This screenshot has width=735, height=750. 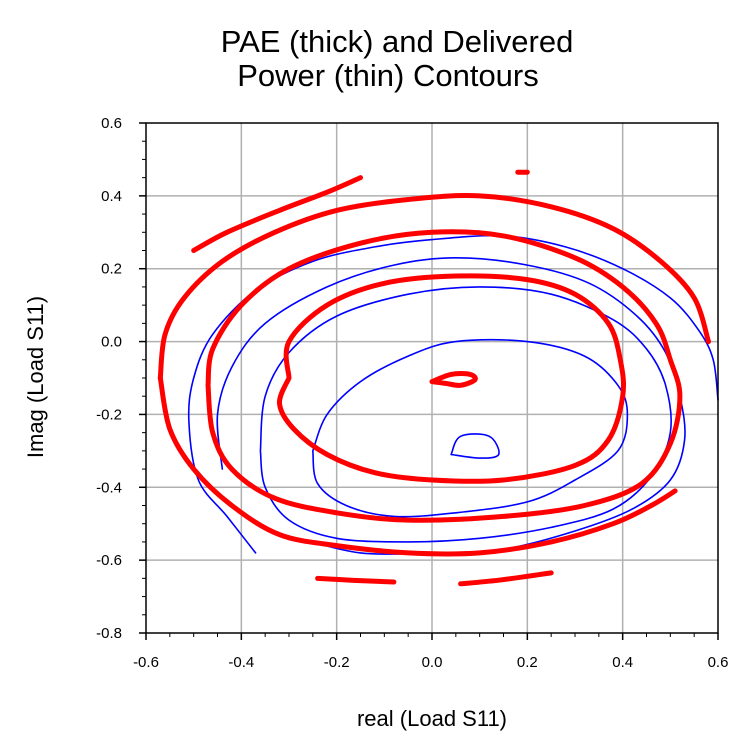 What do you see at coordinates (111, 123) in the screenshot?
I see `y-tick-label: 0.6` at bounding box center [111, 123].